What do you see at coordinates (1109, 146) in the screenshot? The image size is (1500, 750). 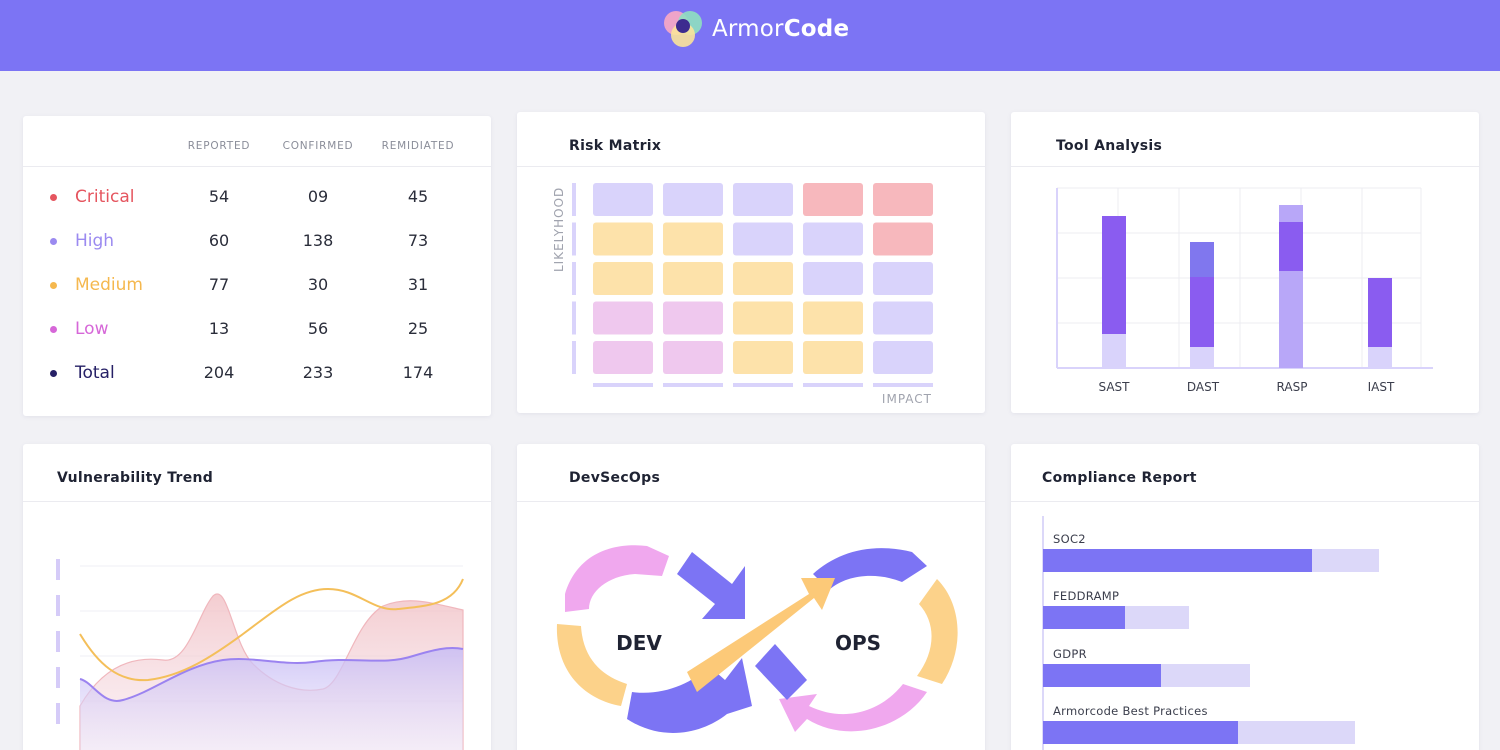 I see `tool-analysis-title: Tool Analysis` at bounding box center [1109, 146].